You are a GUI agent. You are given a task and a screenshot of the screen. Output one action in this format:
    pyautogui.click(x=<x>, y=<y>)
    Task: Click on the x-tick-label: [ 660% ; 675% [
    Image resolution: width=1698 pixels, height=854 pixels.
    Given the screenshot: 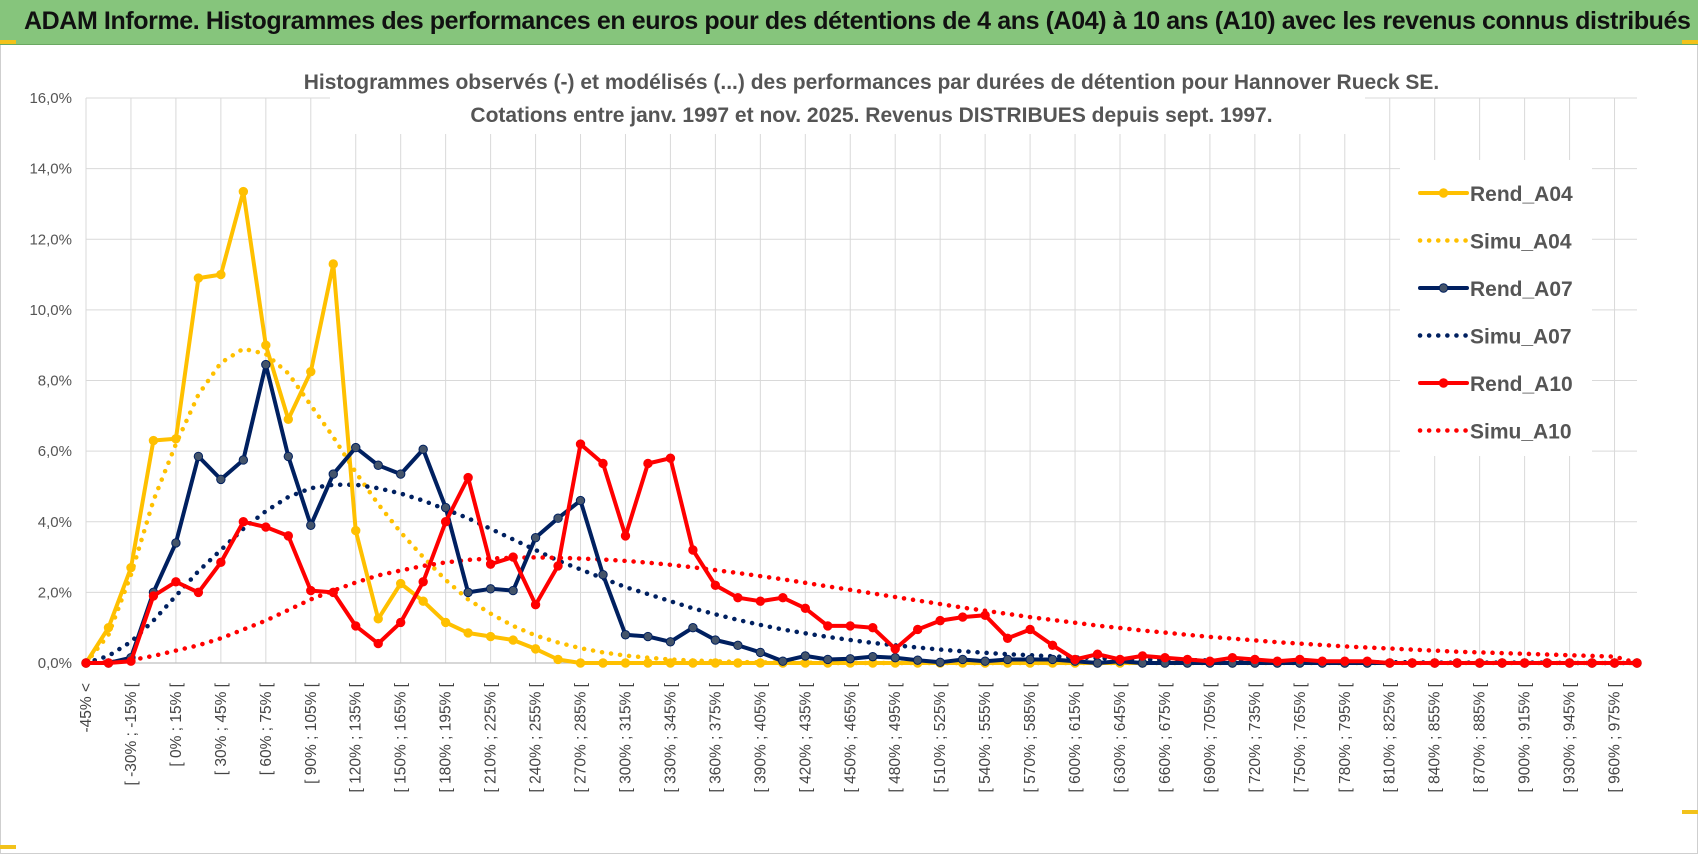 What is the action you would take?
    pyautogui.click(x=1165, y=737)
    